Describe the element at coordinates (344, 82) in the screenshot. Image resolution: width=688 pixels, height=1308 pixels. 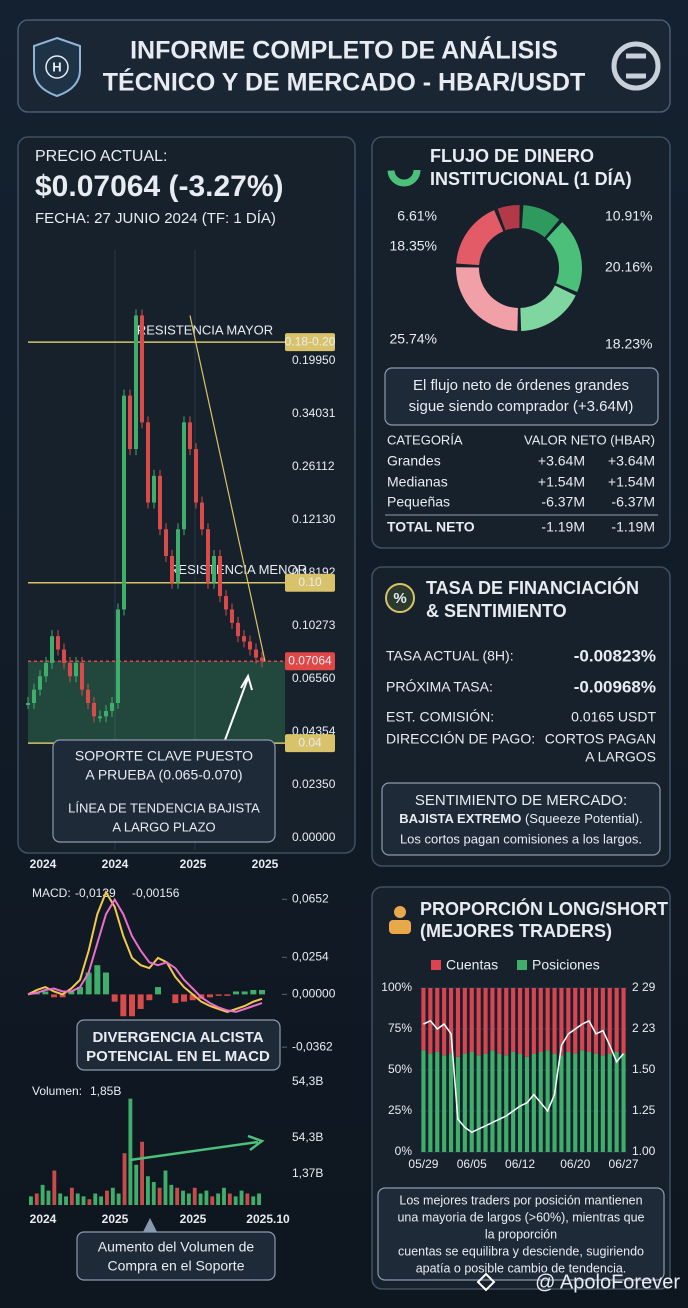
I see `title: TÉCNICO Y DE MERCADO - HBAR/USDT` at that location.